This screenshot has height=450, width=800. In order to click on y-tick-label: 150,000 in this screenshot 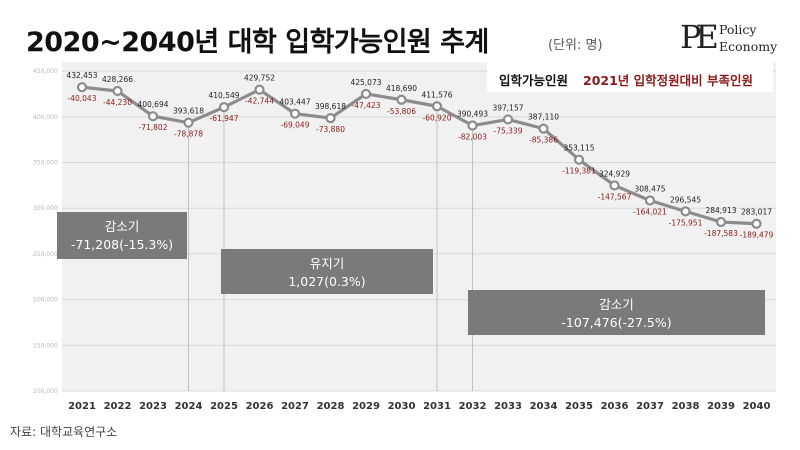, I will do `click(45, 345)`.